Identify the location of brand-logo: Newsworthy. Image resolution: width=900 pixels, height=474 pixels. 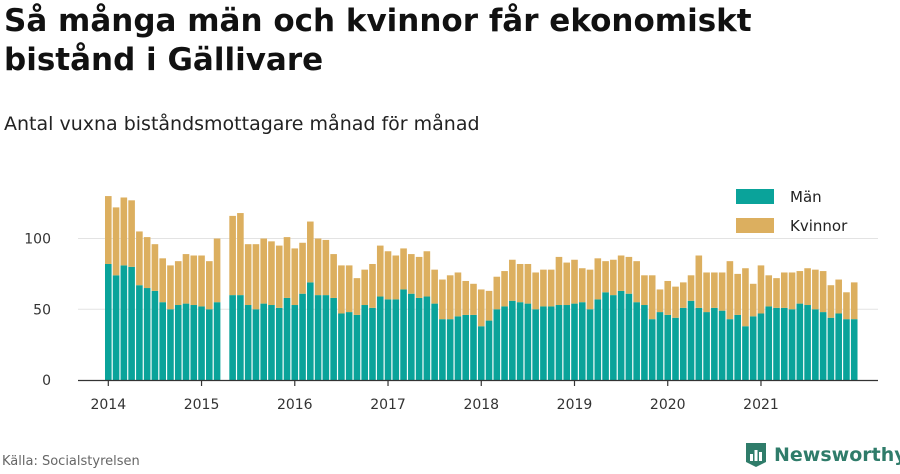
(822, 455).